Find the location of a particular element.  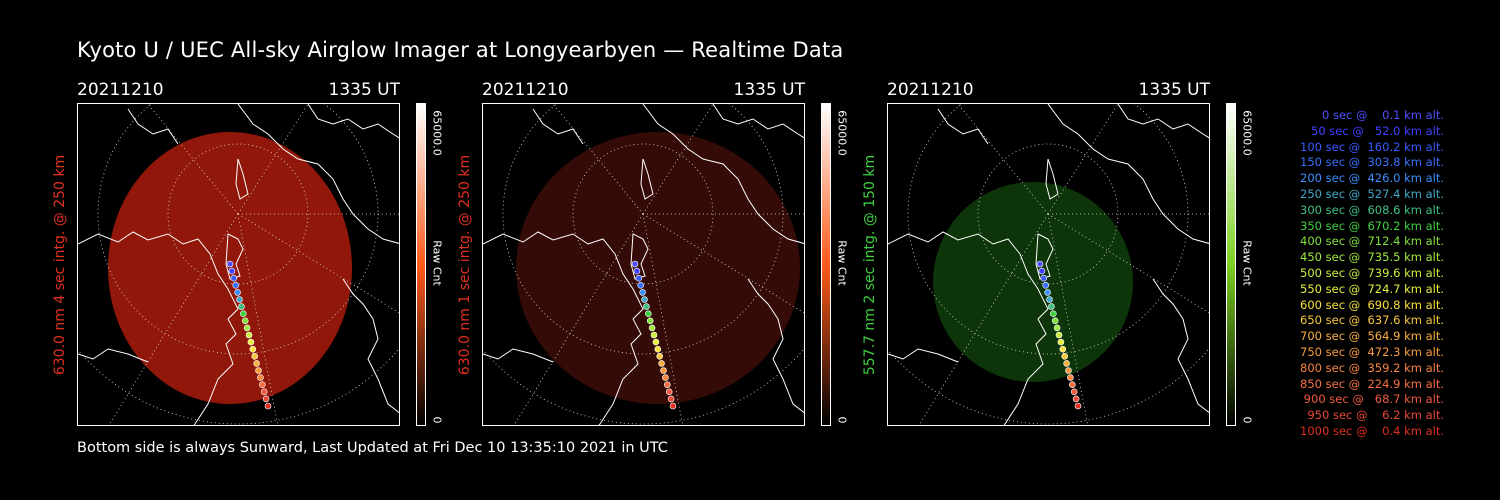

legend-item: 650 sec @ 637.6 km alt. is located at coordinates (1370, 320).